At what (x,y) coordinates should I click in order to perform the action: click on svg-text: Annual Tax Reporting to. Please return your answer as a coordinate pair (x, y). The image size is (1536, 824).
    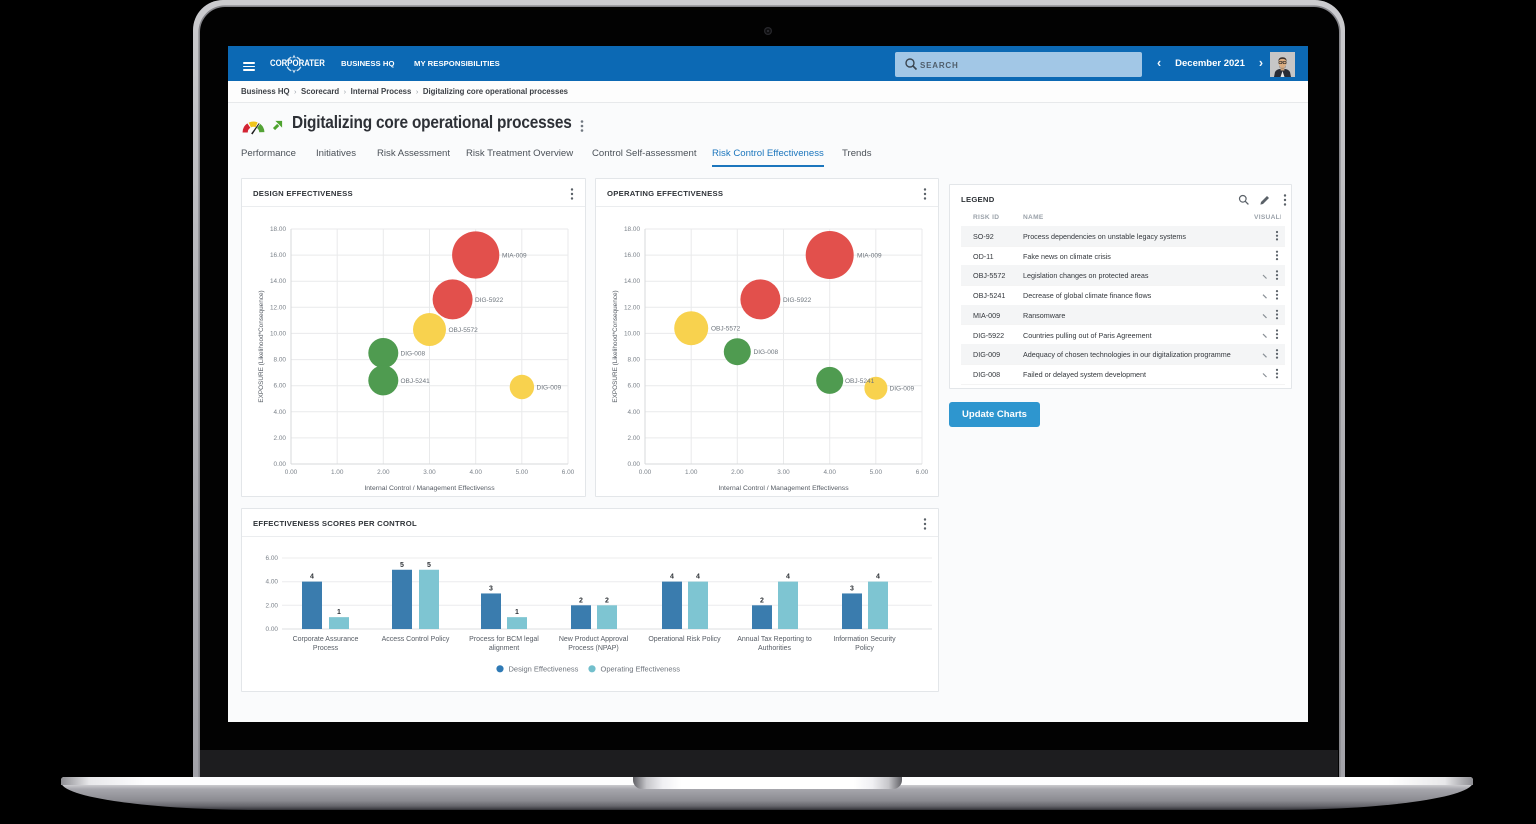
    Looking at the image, I should click on (774, 639).